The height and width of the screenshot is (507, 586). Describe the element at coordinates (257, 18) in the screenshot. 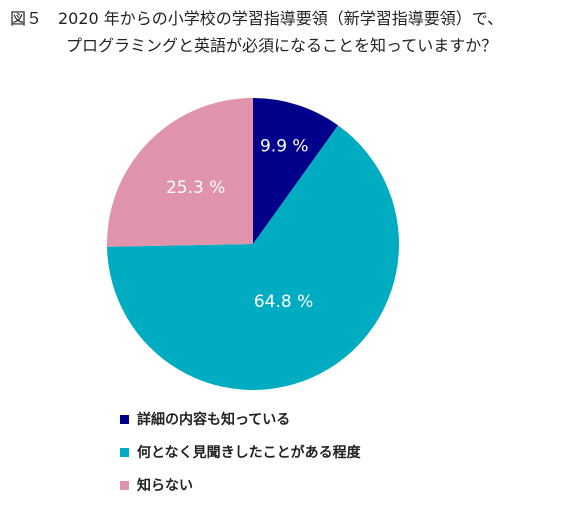

I see `chart-title-line-1: 図５ 2020 年からの小学校の学習指導要領（新学習指導要領）で、` at that location.